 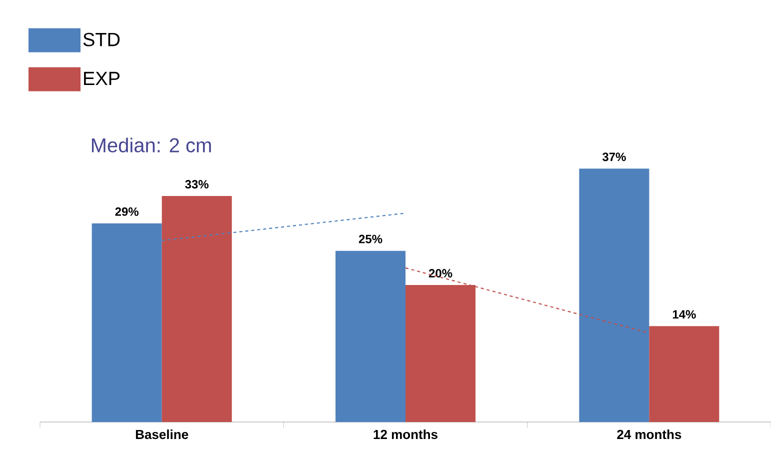 What do you see at coordinates (649, 435) in the screenshot?
I see `x-tick-label: 24 months` at bounding box center [649, 435].